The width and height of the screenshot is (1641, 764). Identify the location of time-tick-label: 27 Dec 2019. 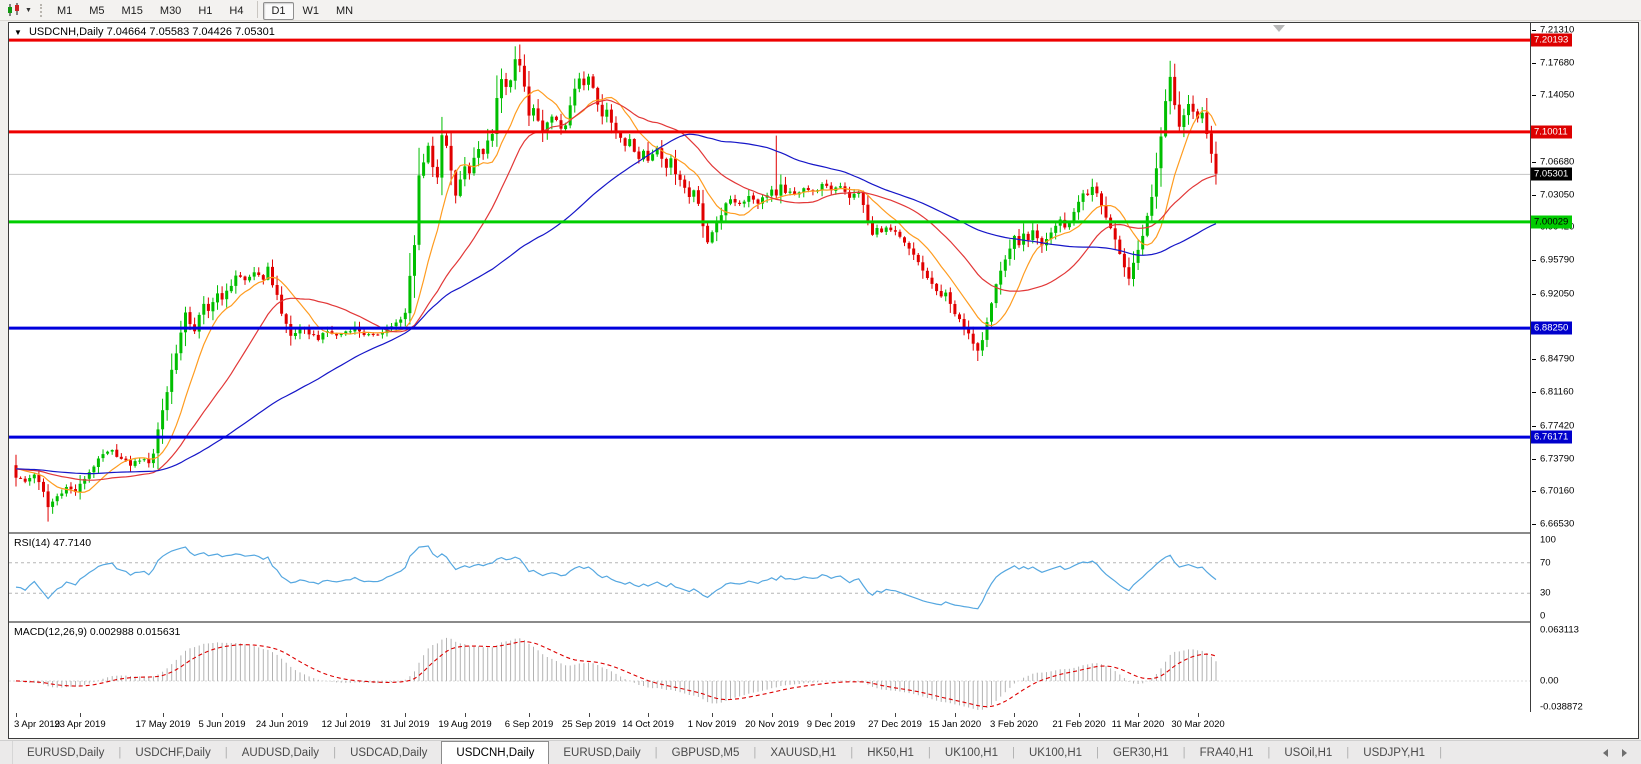
(895, 724).